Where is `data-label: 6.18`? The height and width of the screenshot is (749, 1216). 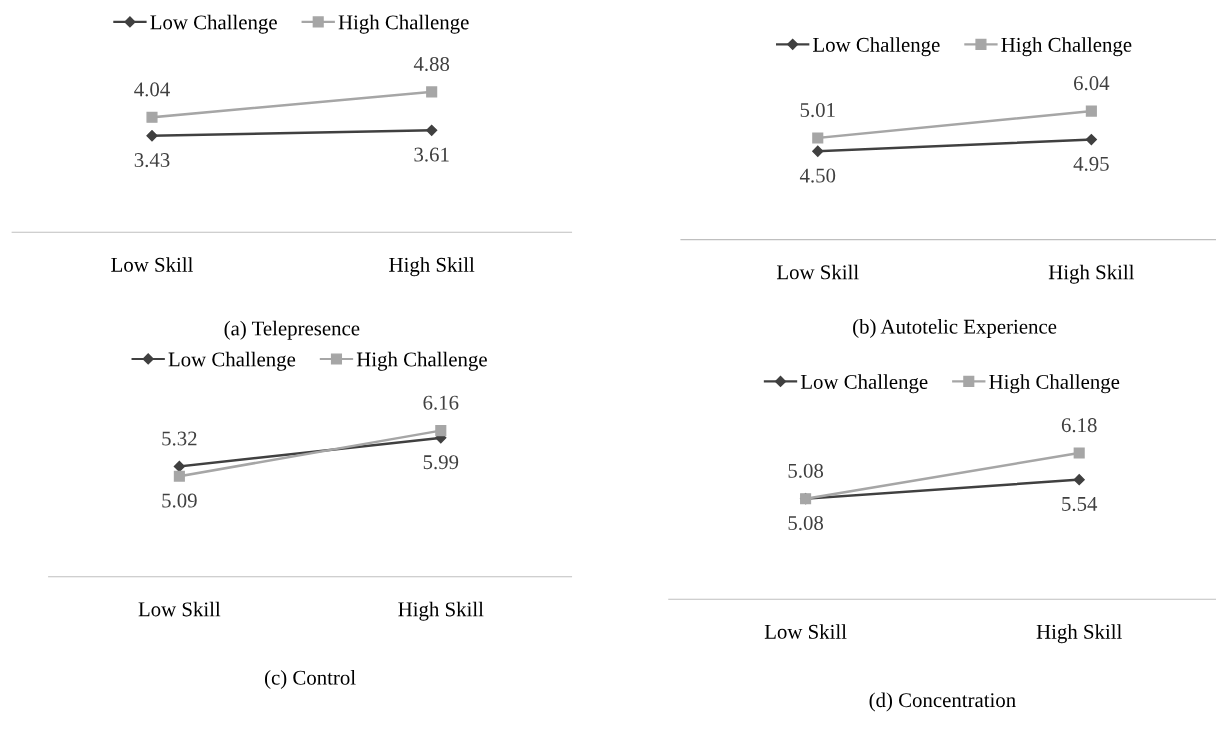
data-label: 6.18 is located at coordinates (1079, 425).